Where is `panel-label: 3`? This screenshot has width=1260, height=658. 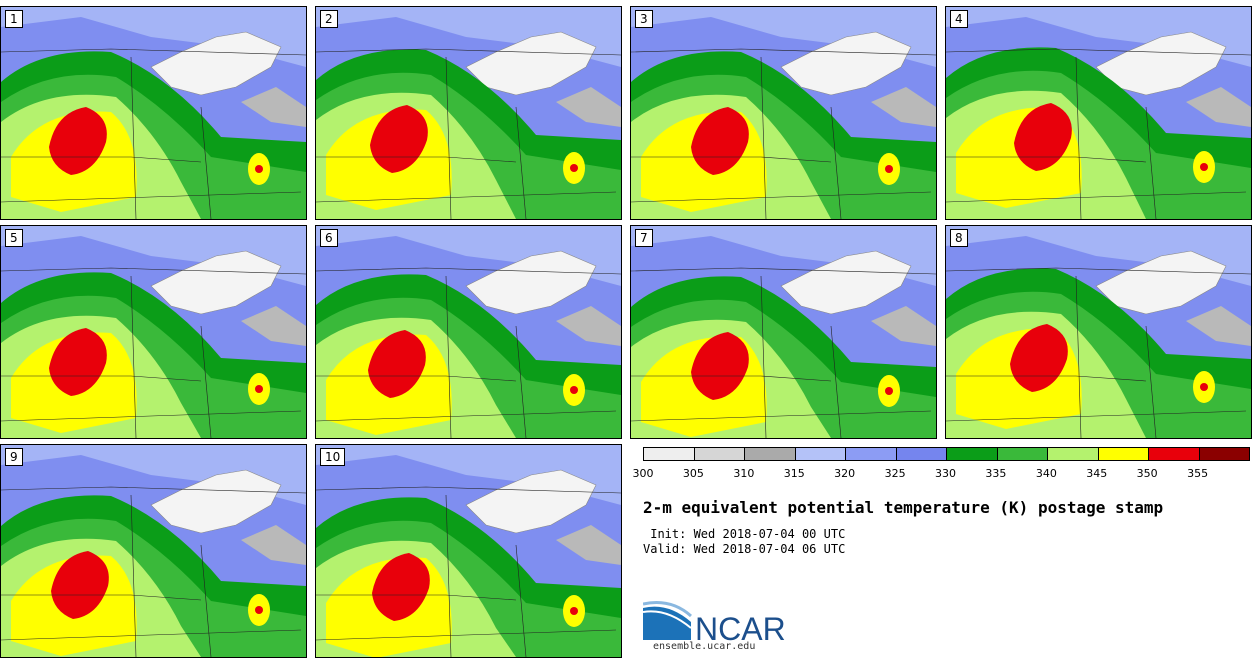
panel-label: 3 is located at coordinates (644, 19).